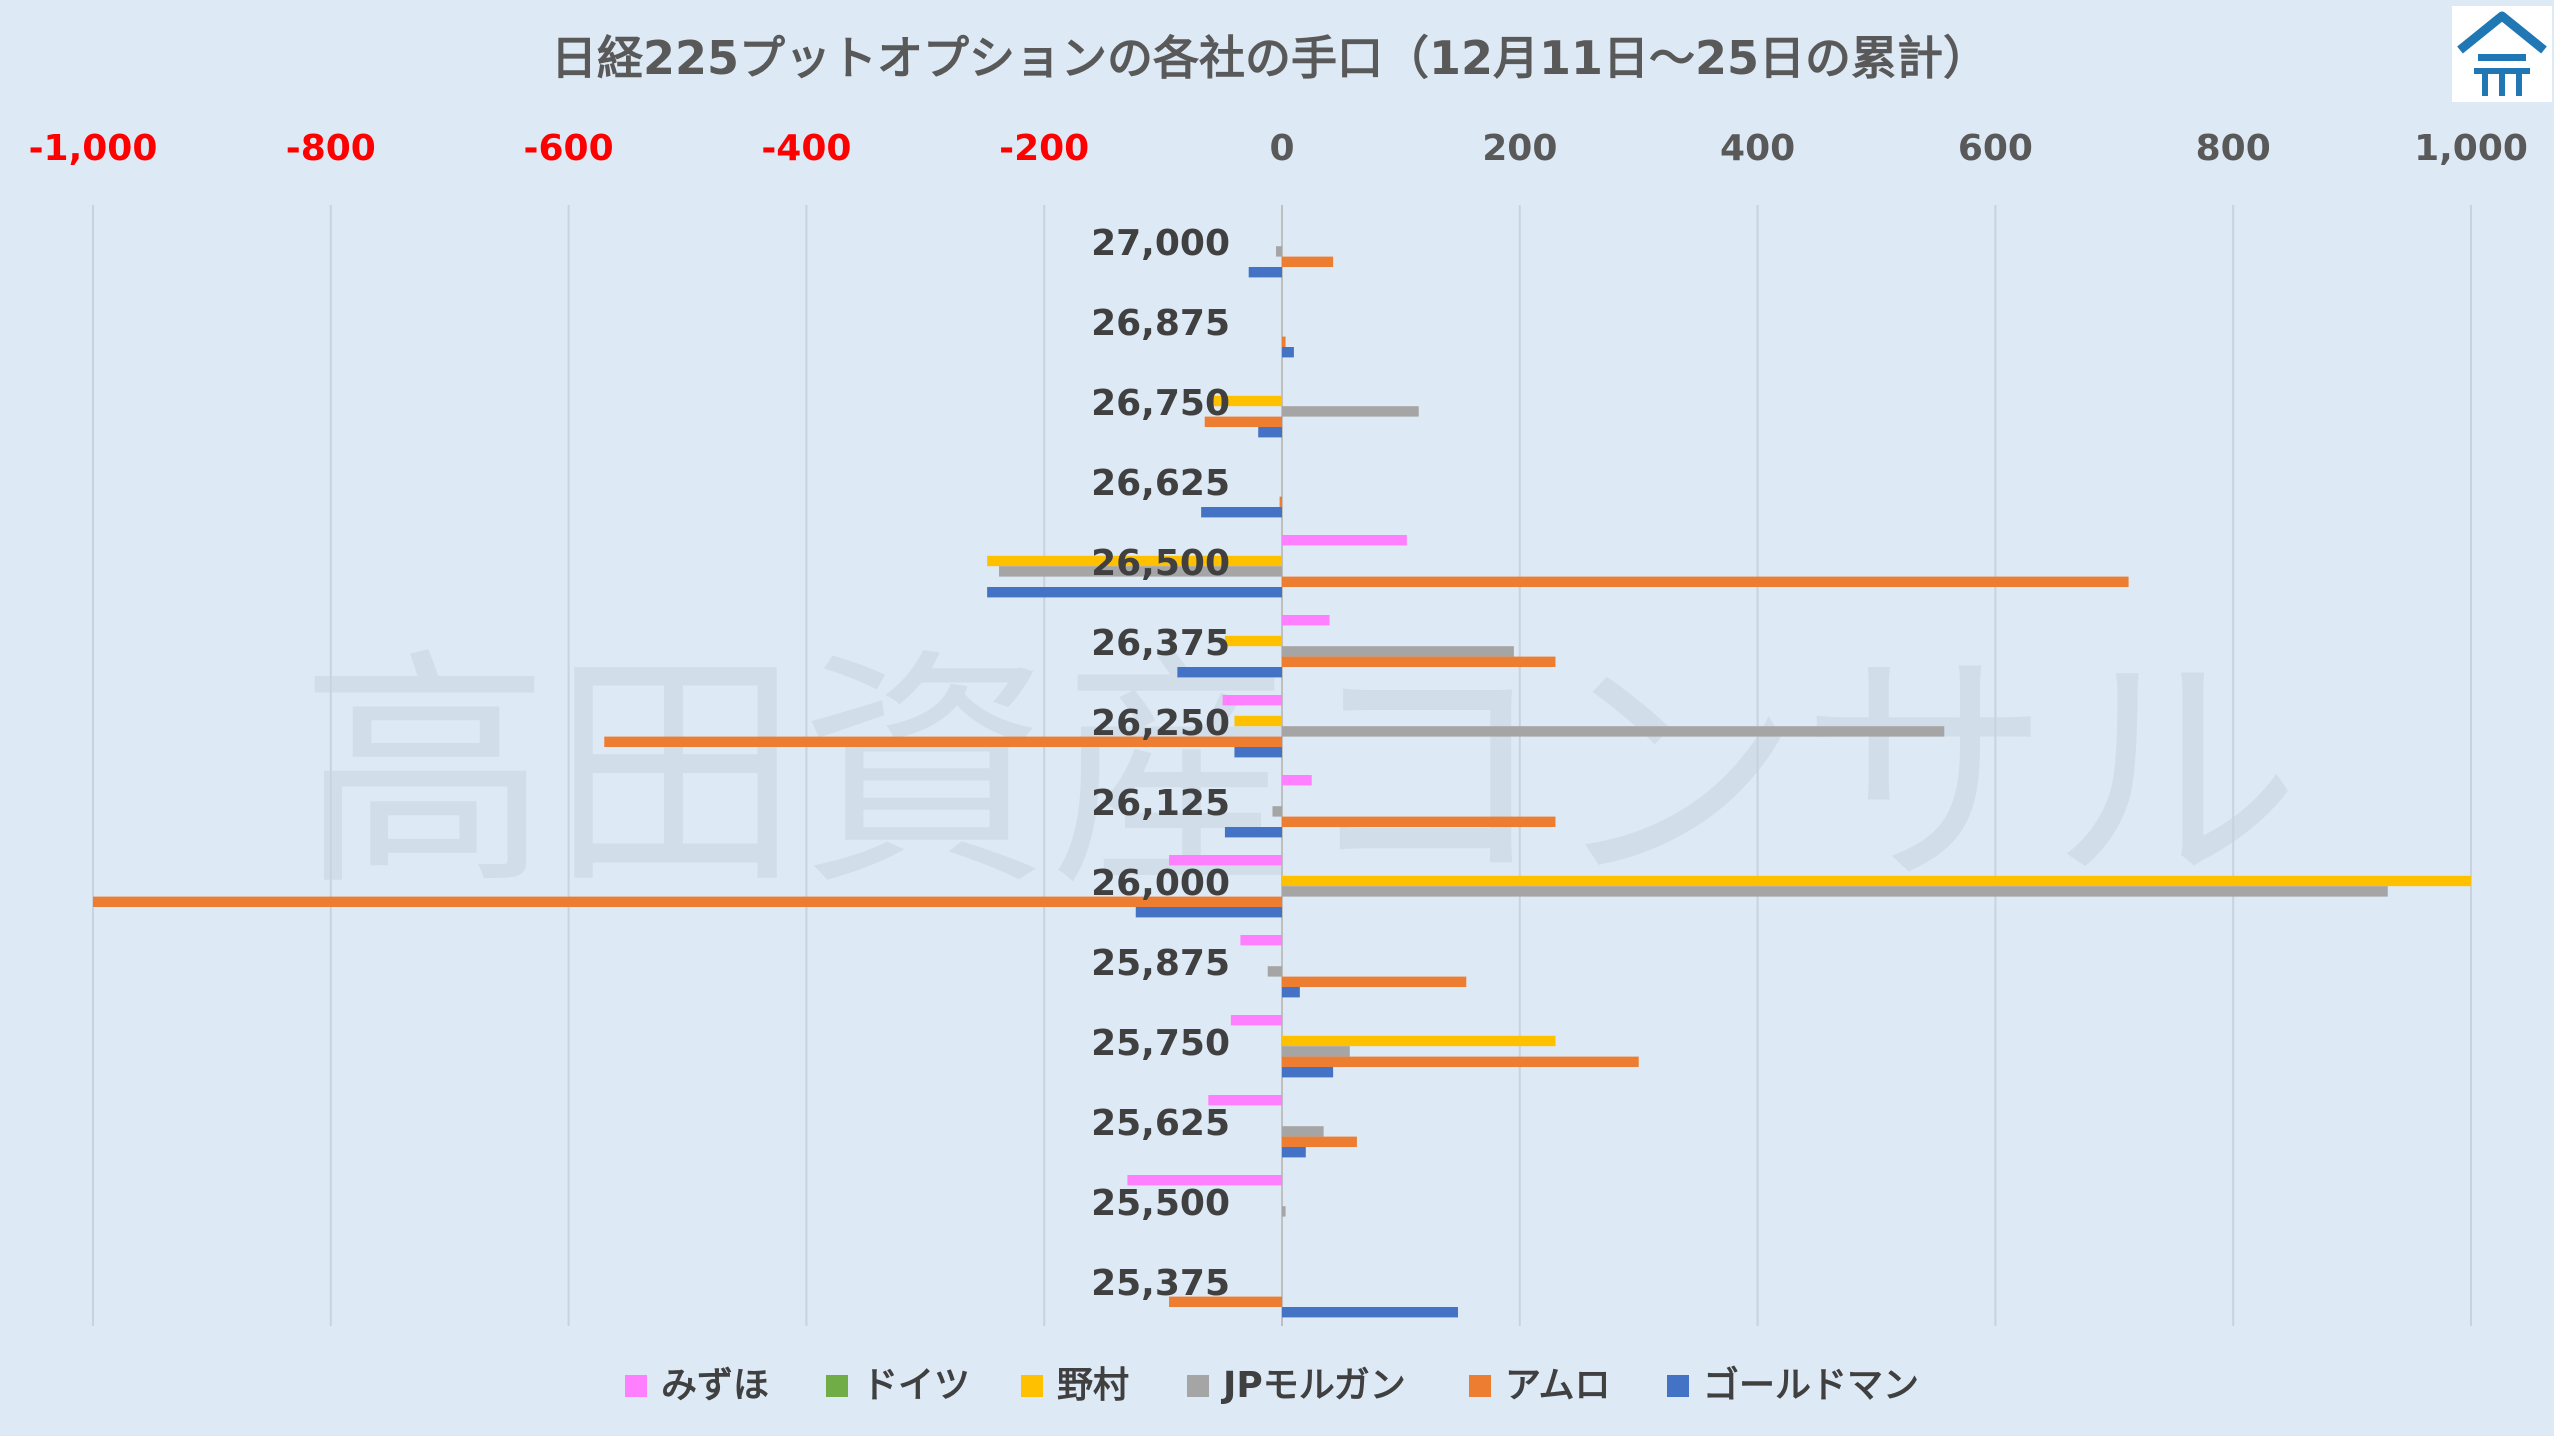 The height and width of the screenshot is (1436, 2554). What do you see at coordinates (1160, 483) in the screenshot?
I see `category-label: 26,625` at bounding box center [1160, 483].